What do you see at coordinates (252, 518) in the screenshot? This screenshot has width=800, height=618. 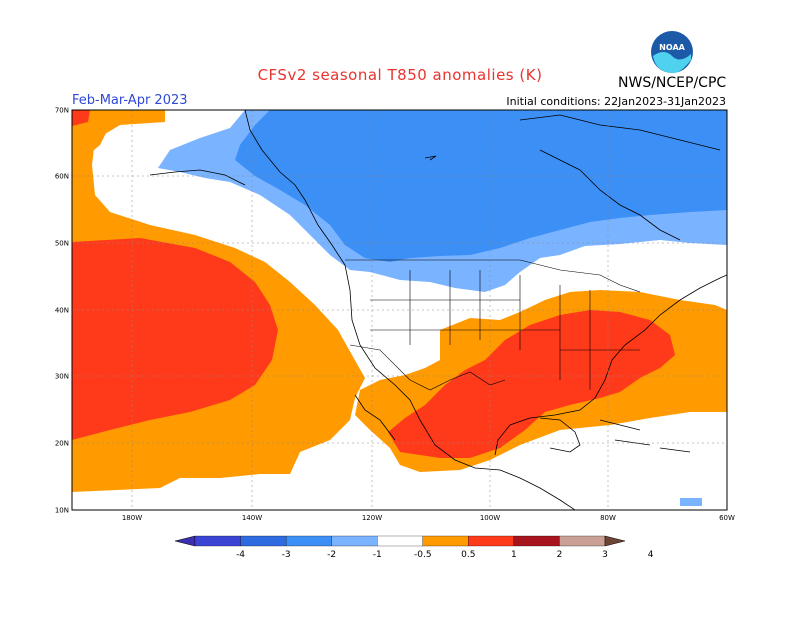 I see `longitude-label: 140W` at bounding box center [252, 518].